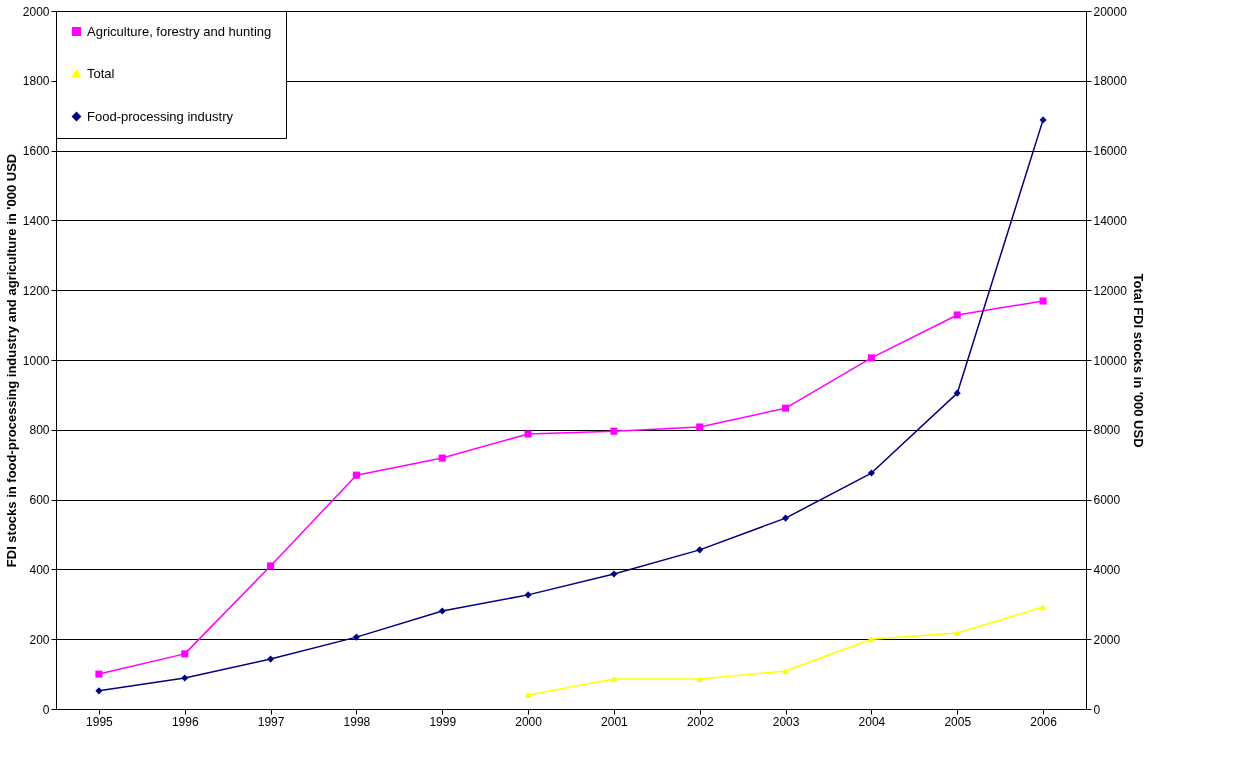  I want to click on x-tick-label: 1996, so click(185, 721).